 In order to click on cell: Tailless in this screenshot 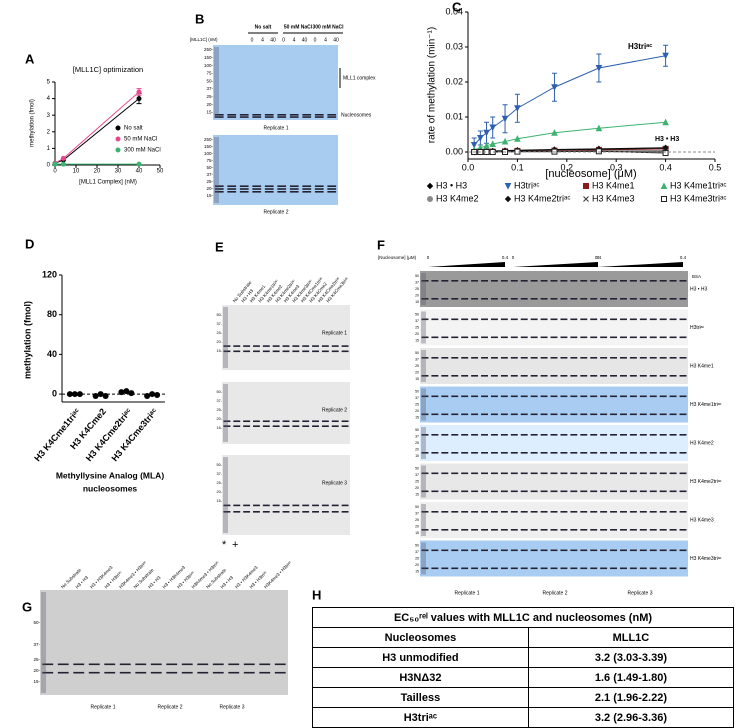, I will do `click(420, 697)`.